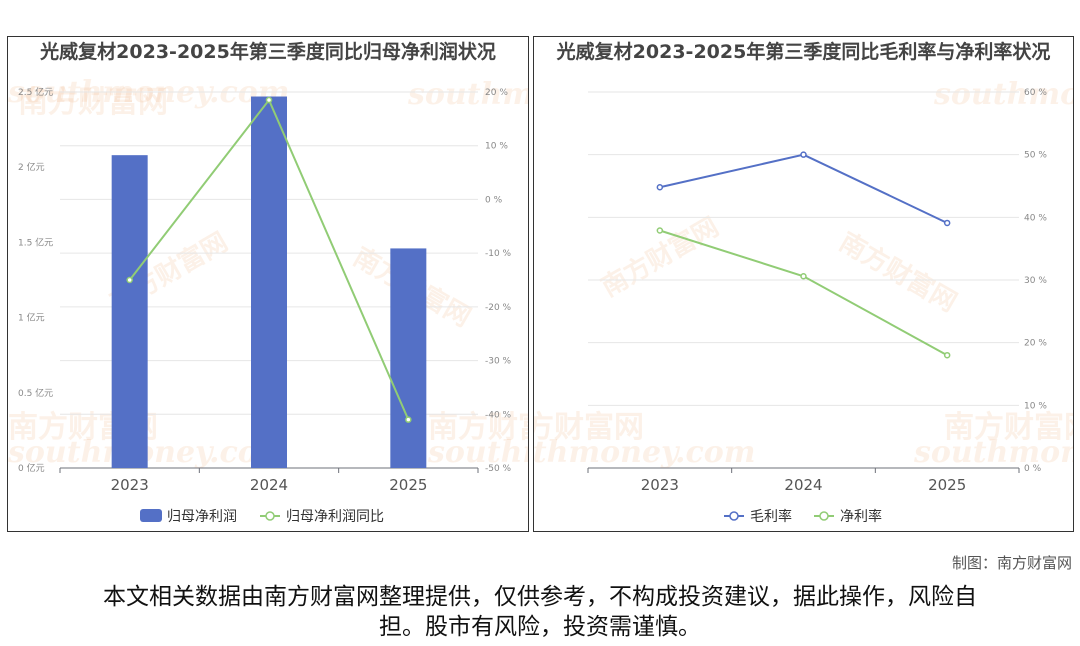 The width and height of the screenshot is (1080, 646). Describe the element at coordinates (498, 362) in the screenshot. I see `y-right-tick-label: -30 %` at that location.